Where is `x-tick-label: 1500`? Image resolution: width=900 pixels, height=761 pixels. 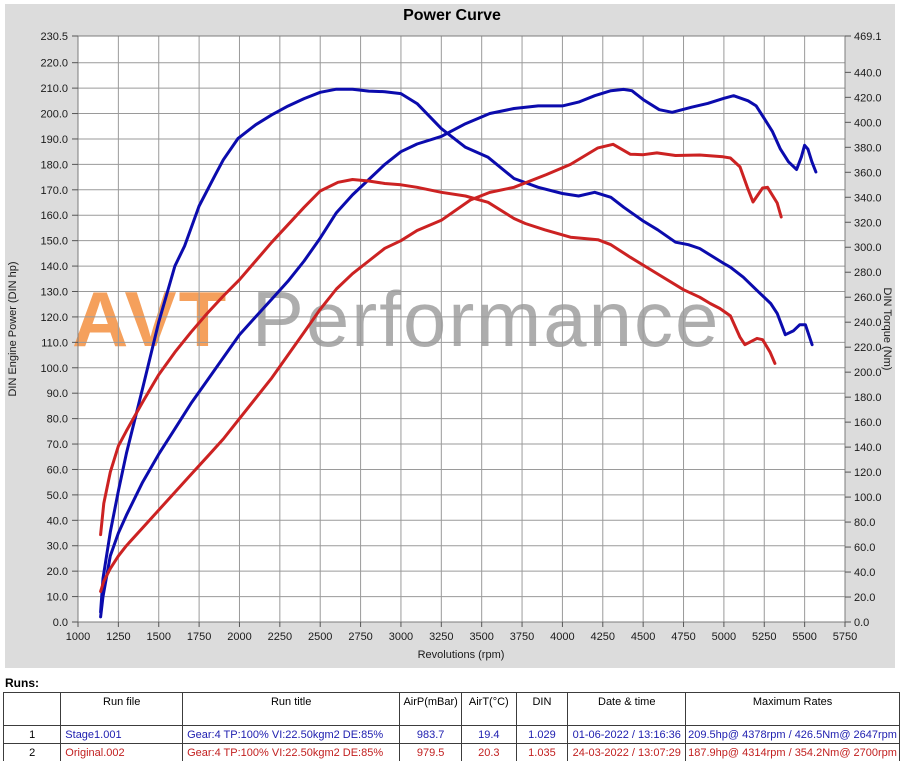
x-tick-label: 1500 is located at coordinates (158, 637).